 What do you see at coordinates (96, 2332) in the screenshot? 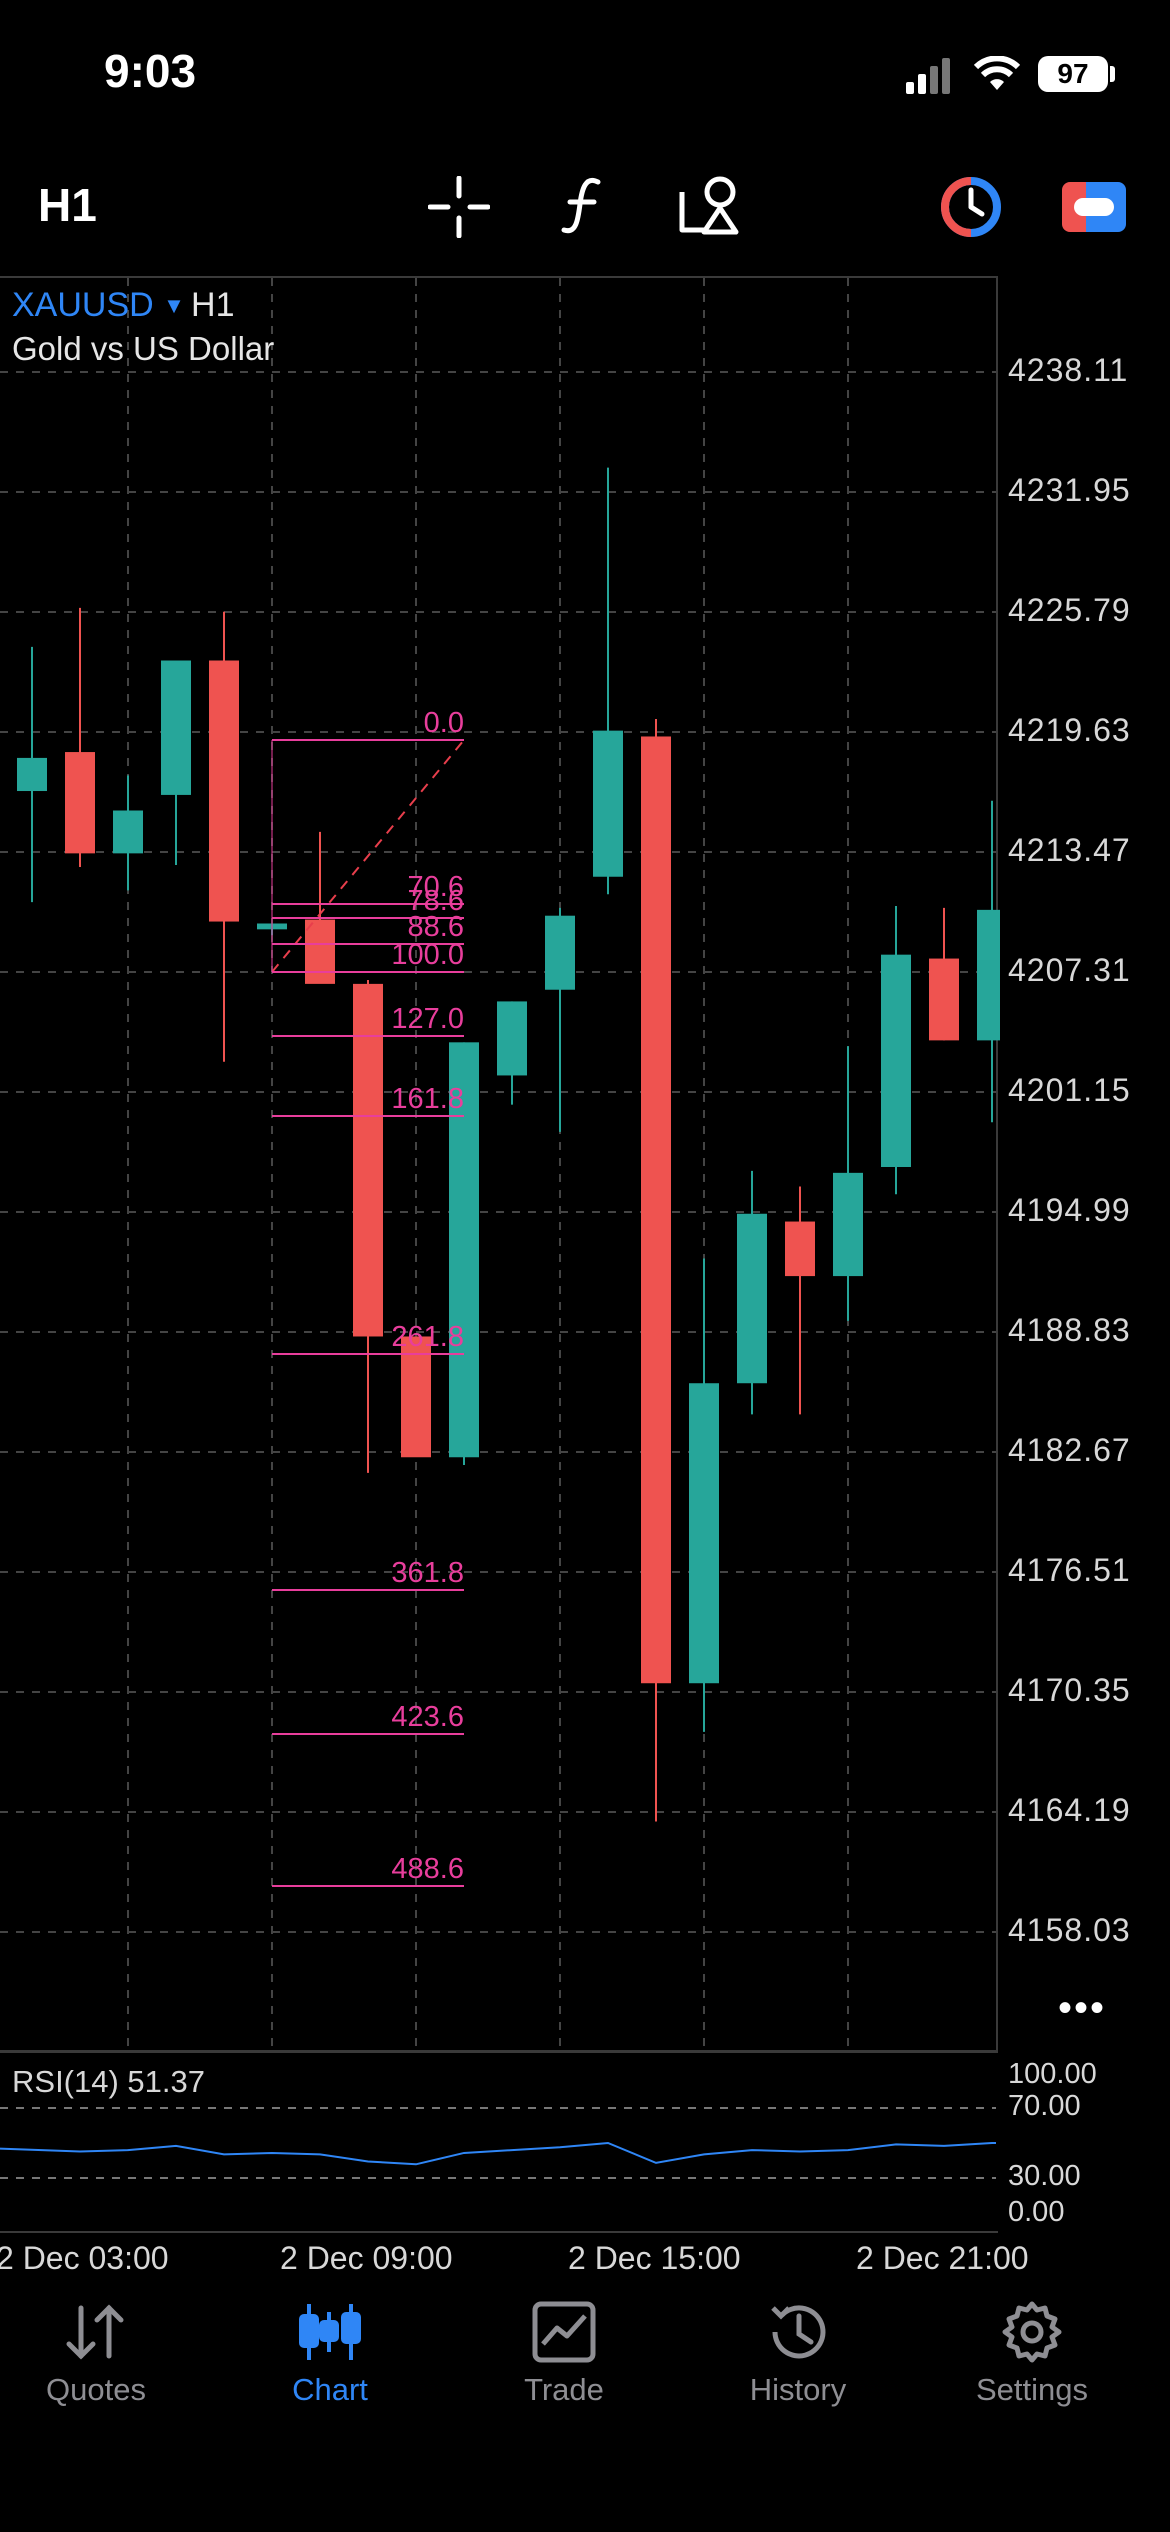
I see `quotes-icon` at bounding box center [96, 2332].